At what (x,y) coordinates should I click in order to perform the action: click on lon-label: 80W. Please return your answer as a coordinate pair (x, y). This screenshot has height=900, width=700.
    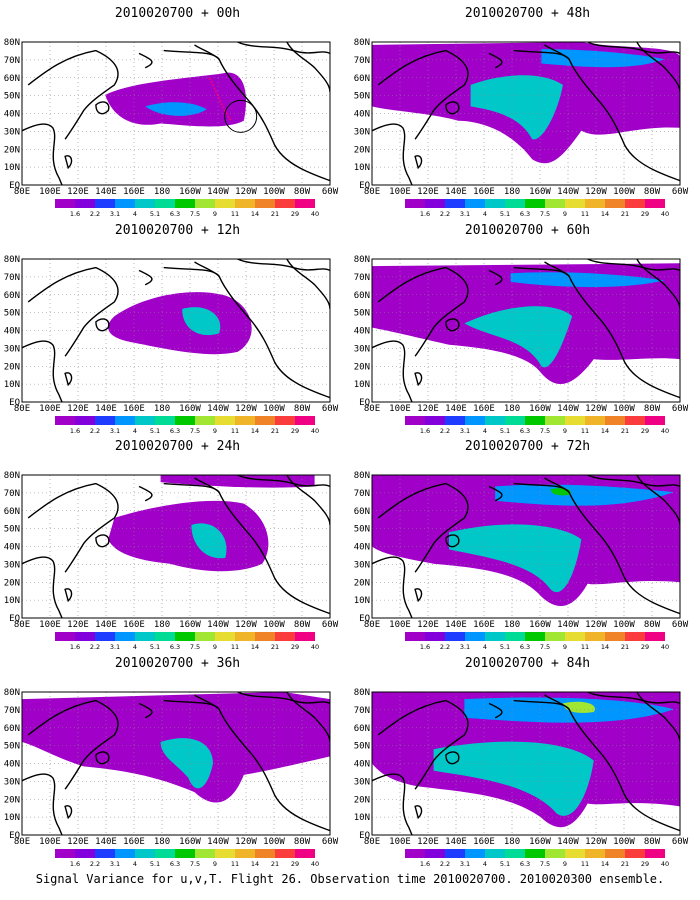
    Looking at the image, I should click on (302, 842).